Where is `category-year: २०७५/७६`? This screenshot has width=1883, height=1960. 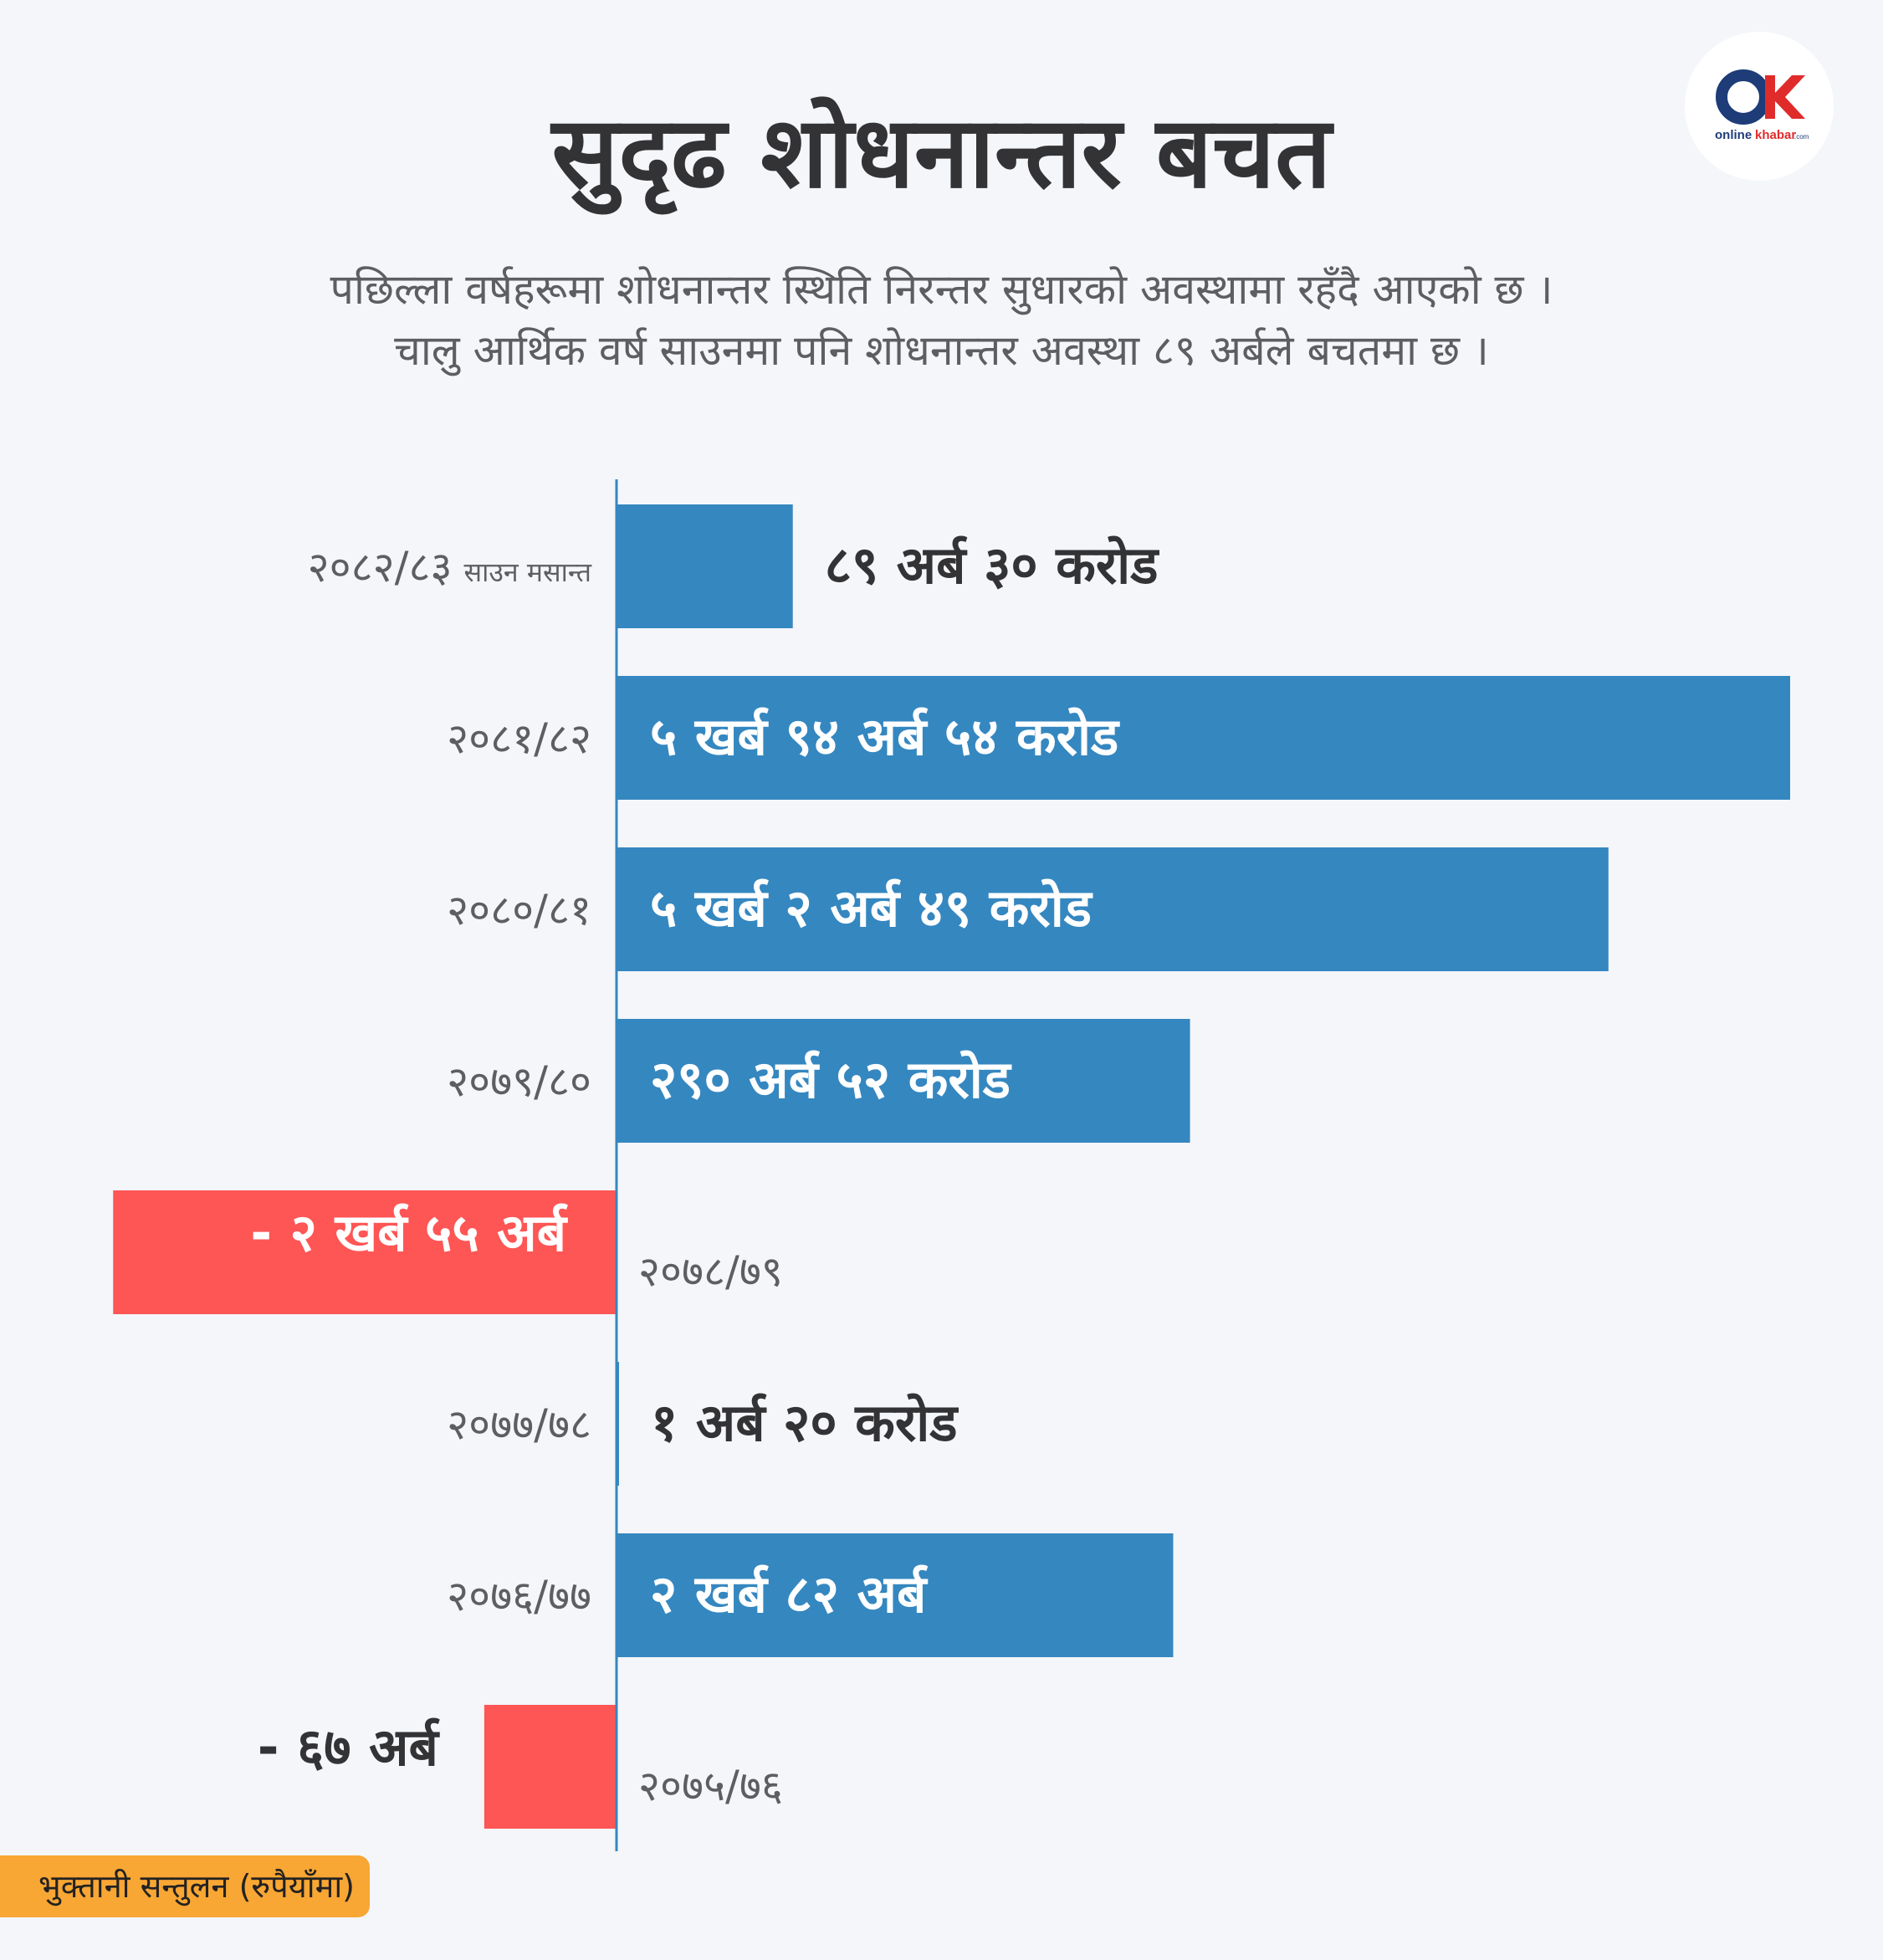 category-year: २०७५/७६ is located at coordinates (710, 1786).